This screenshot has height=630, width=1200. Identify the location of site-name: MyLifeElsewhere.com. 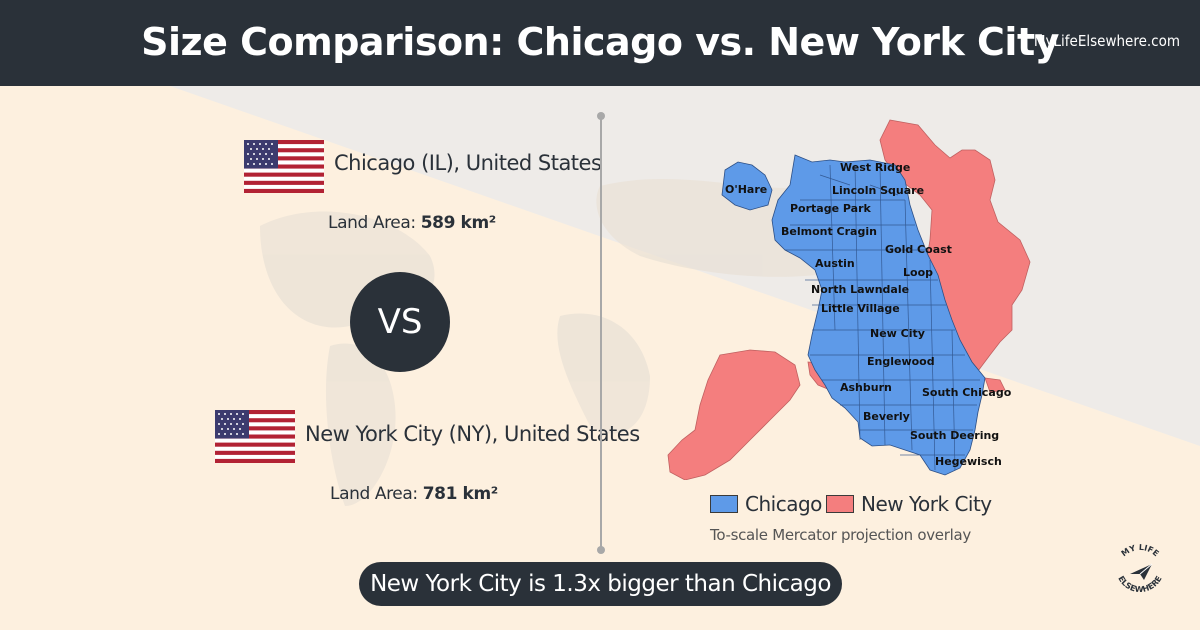
(1106, 41).